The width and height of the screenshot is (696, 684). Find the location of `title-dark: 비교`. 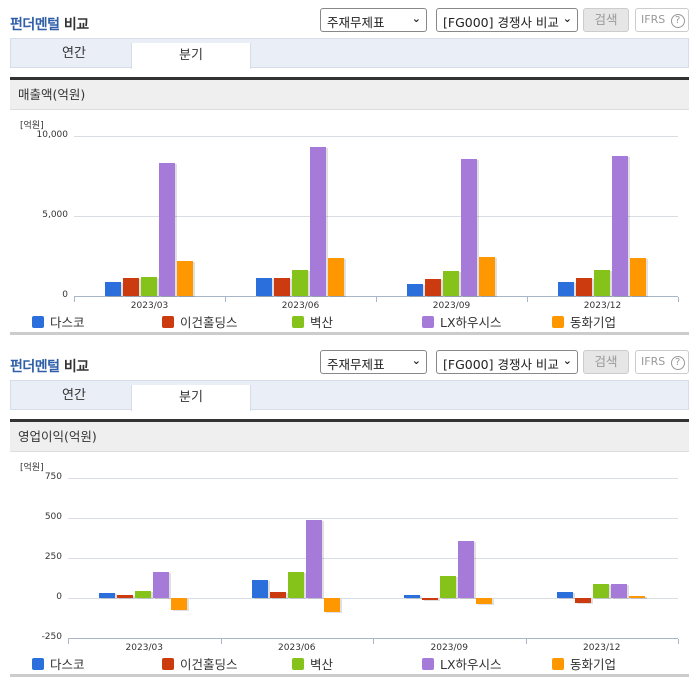

title-dark: 비교 is located at coordinates (76, 25).